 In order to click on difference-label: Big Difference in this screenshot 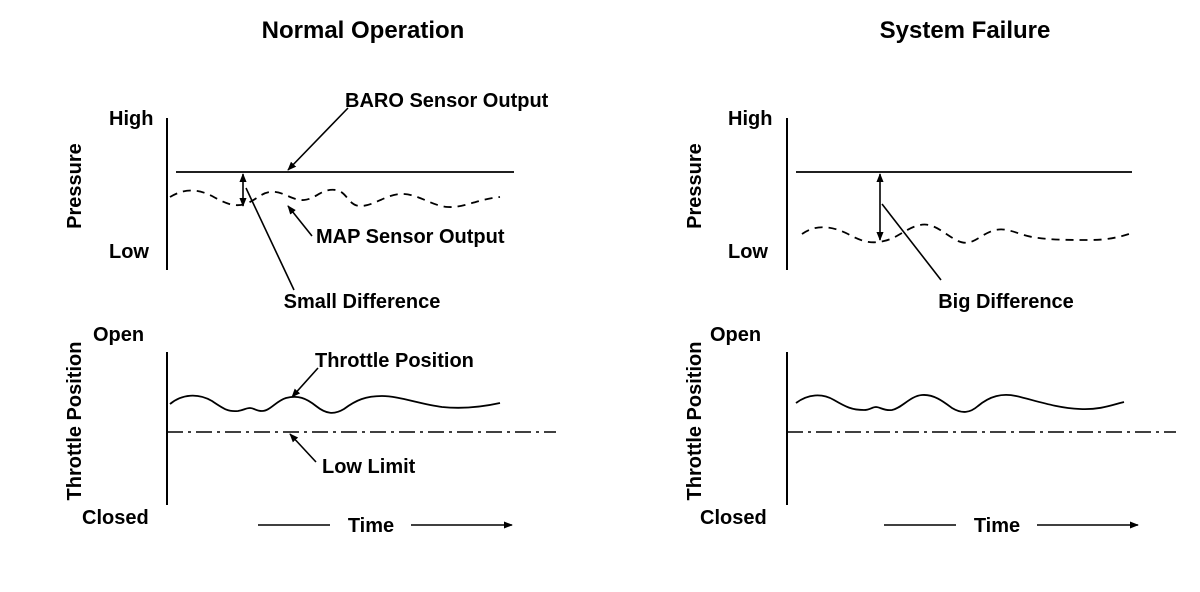, I will do `click(1006, 302)`.